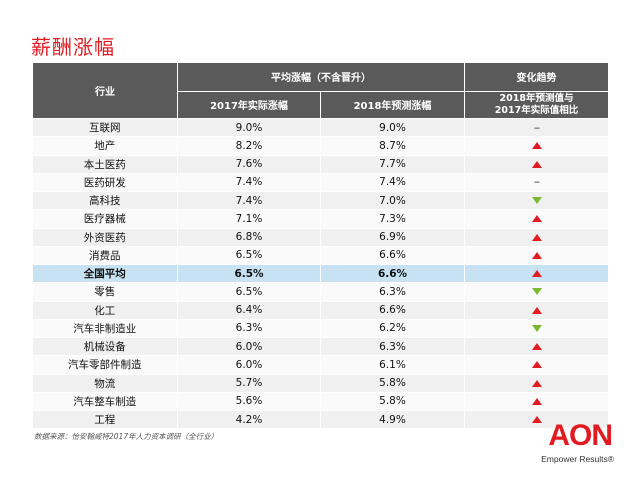 This screenshot has width=640, height=480. I want to click on header-industry: 行业, so click(105, 90).